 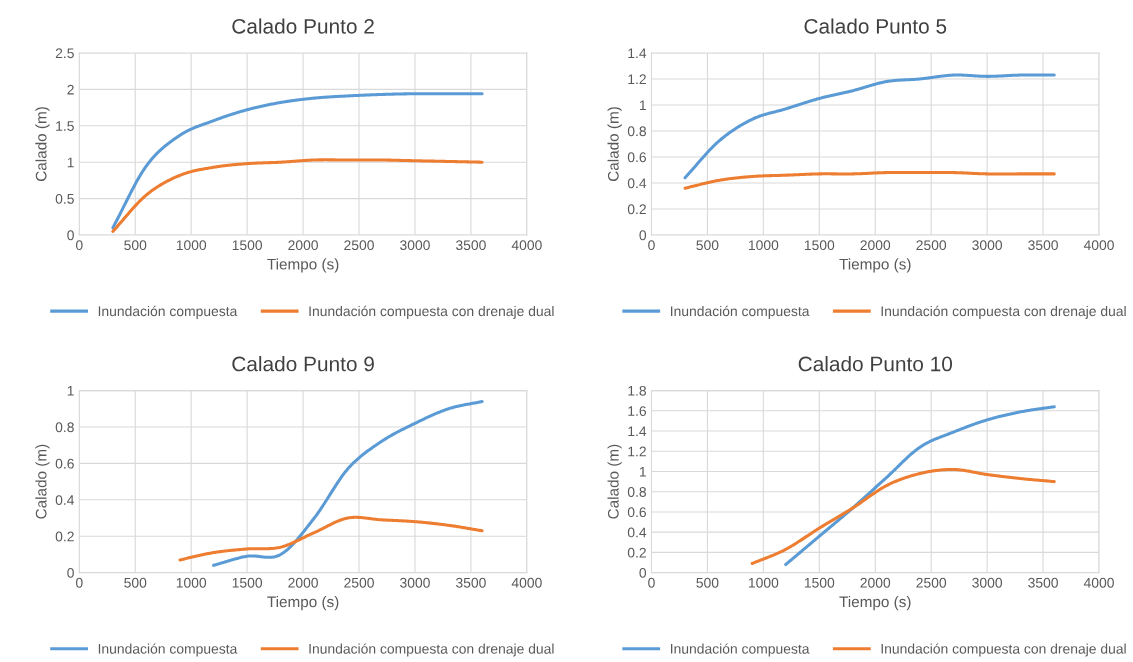 What do you see at coordinates (875, 26) in the screenshot?
I see `chart-title: Calado Punto 5` at bounding box center [875, 26].